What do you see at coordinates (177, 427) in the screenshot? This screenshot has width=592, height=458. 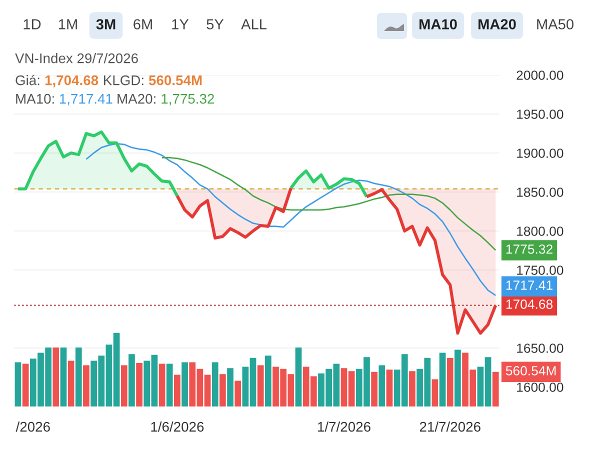 I see `x-tick-label: 1/6/2026` at bounding box center [177, 427].